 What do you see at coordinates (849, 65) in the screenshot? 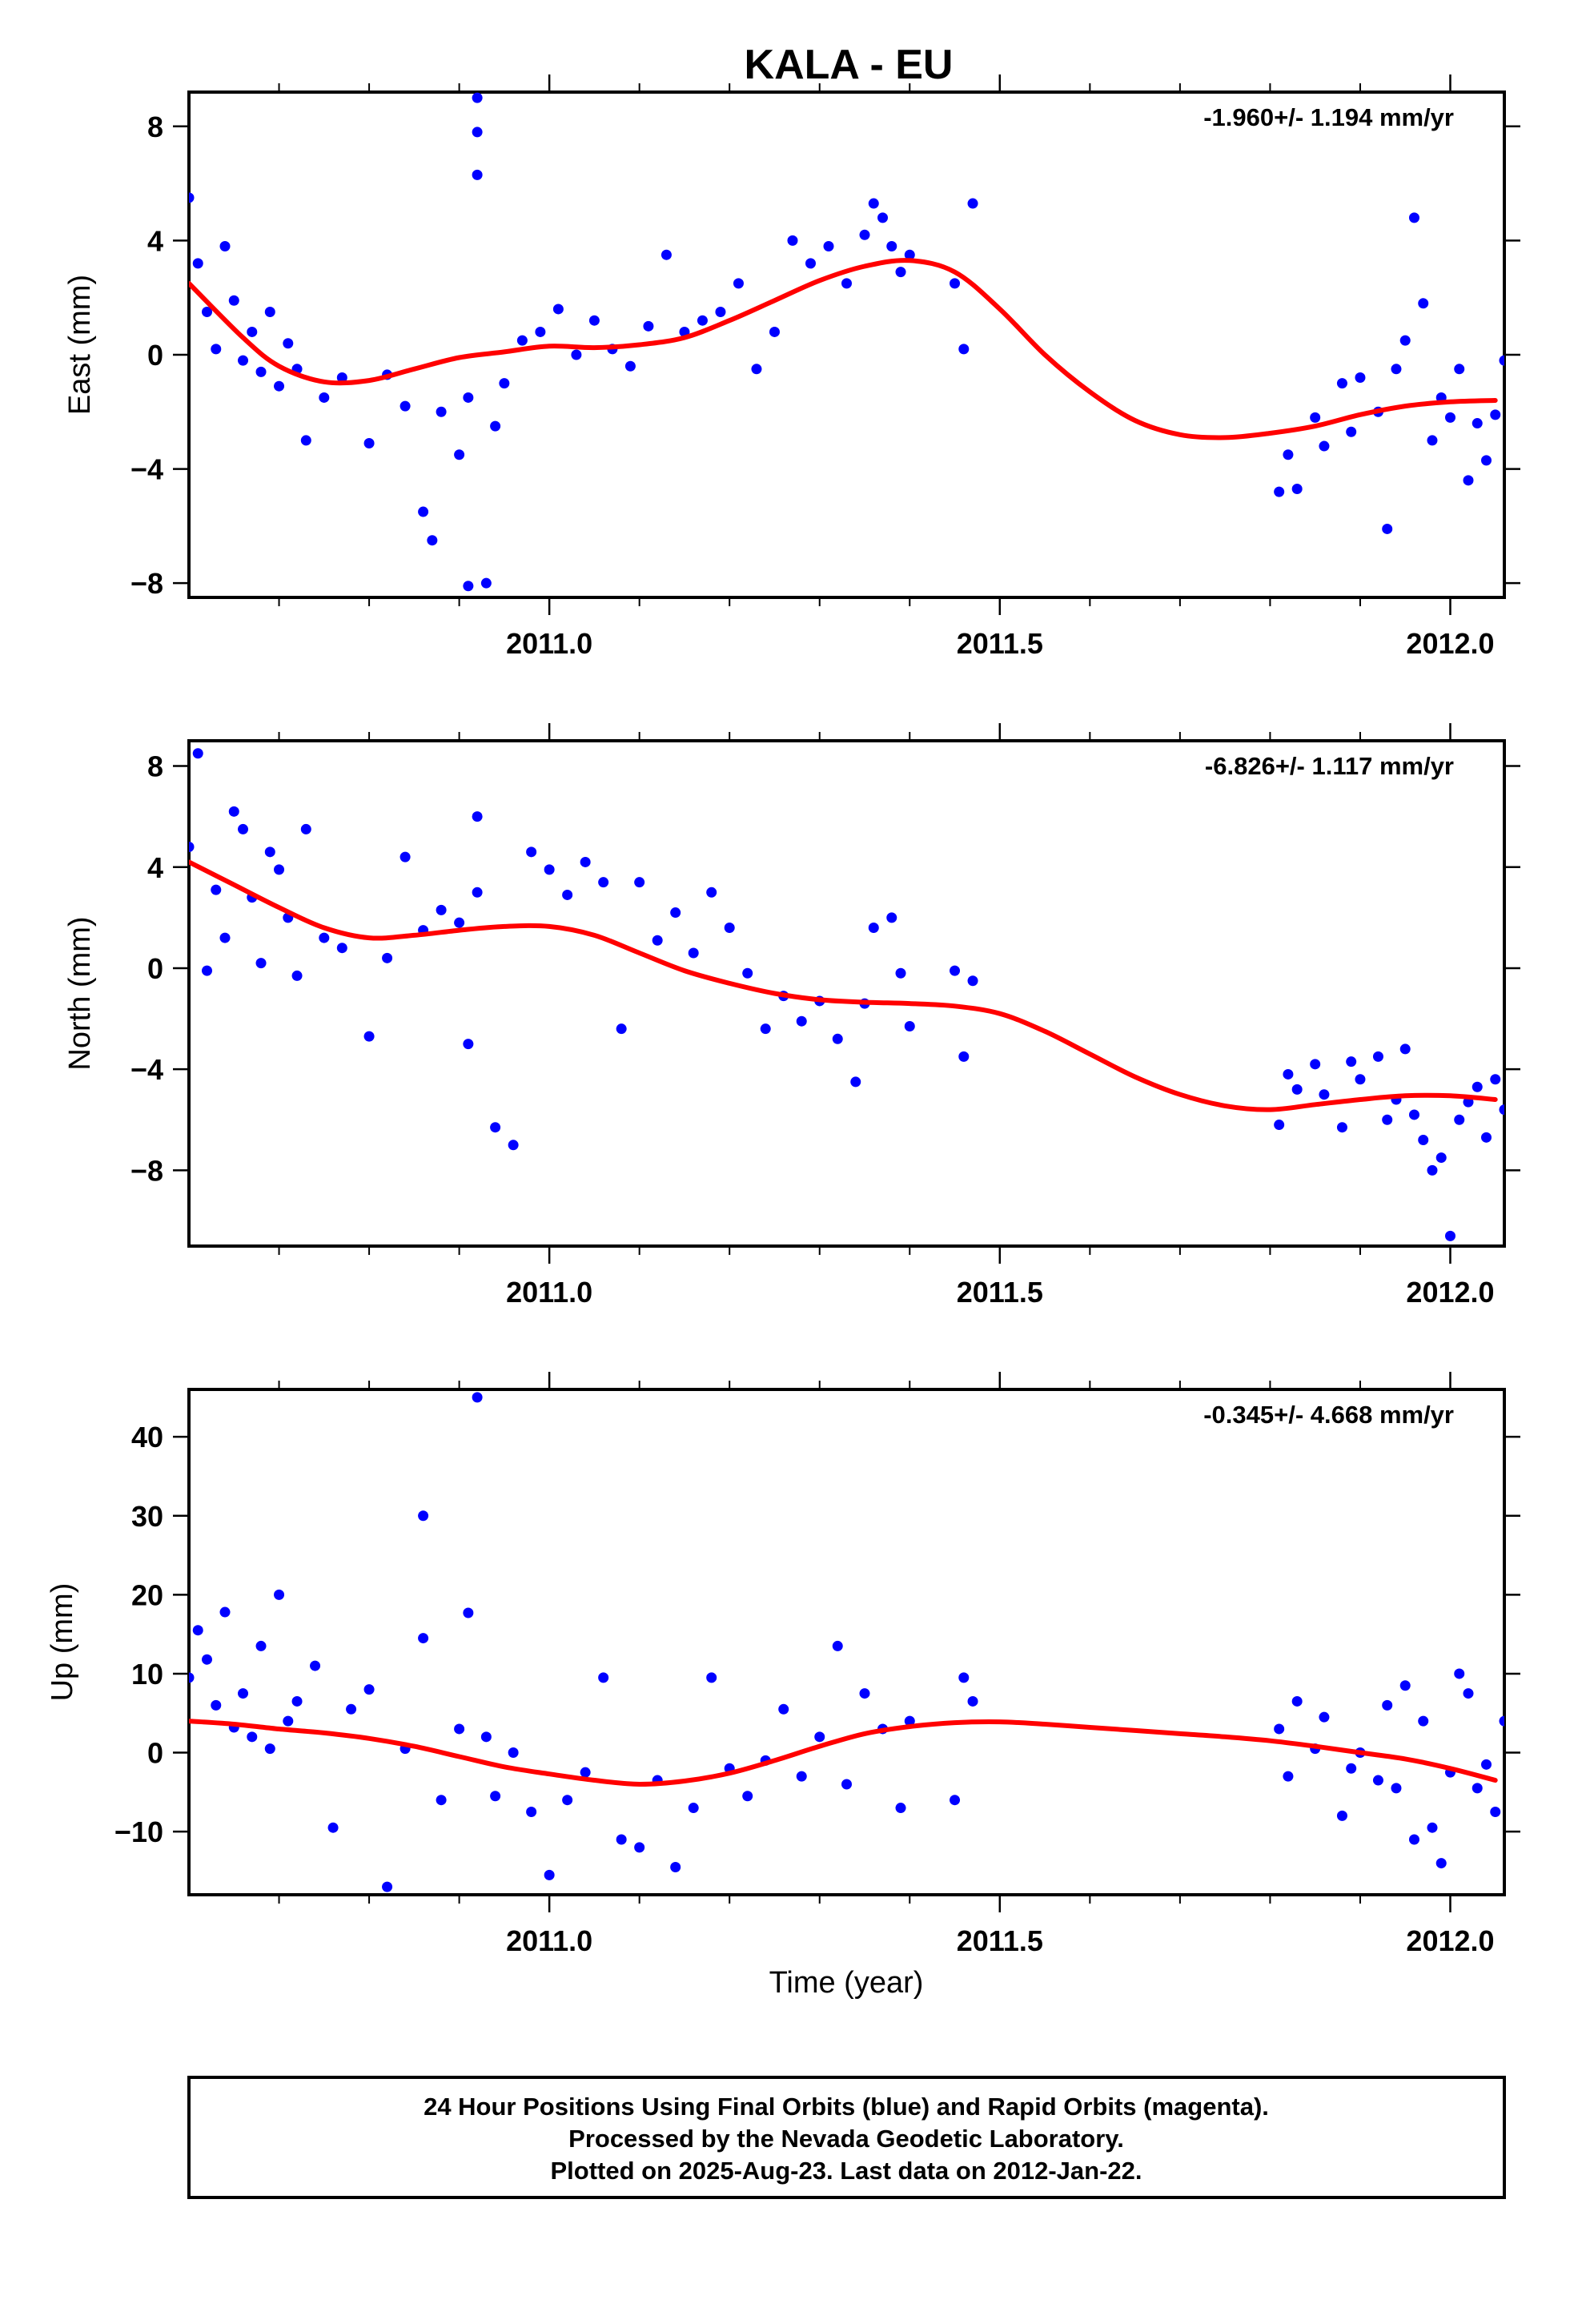
I see `figure-title: KALA - EU` at bounding box center [849, 65].